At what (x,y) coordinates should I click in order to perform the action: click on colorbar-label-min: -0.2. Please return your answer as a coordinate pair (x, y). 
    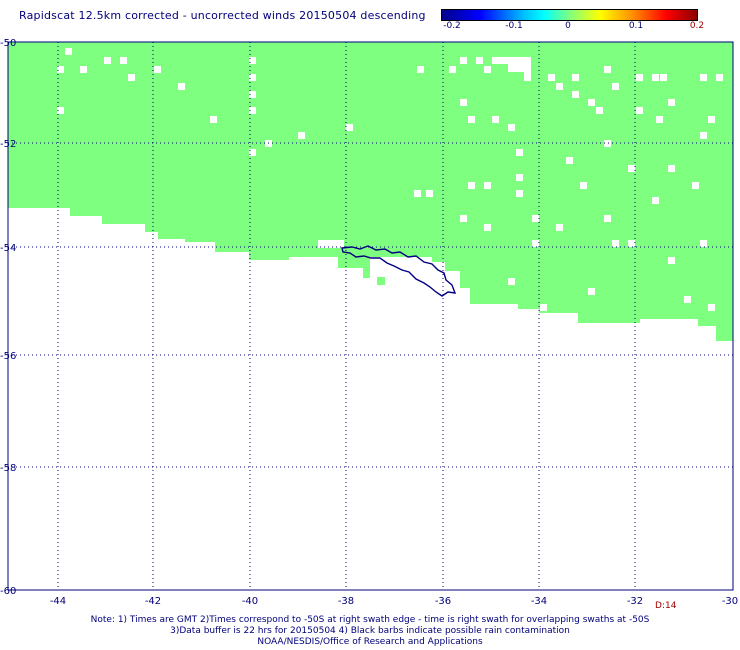
    Looking at the image, I should click on (452, 26).